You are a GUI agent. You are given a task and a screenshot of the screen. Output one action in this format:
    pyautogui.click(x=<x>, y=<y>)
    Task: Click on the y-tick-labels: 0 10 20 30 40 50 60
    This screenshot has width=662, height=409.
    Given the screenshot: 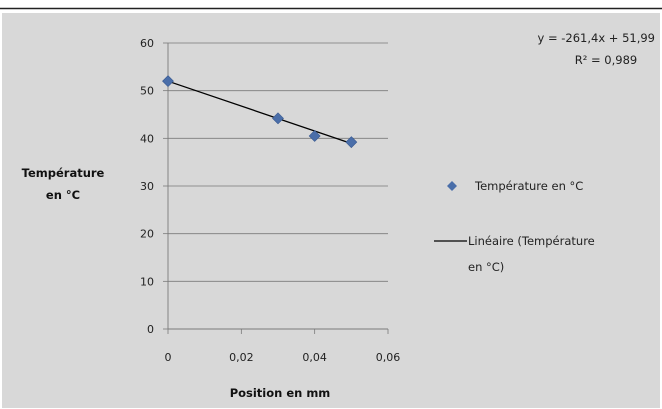 What is the action you would take?
    pyautogui.click(x=147, y=186)
    